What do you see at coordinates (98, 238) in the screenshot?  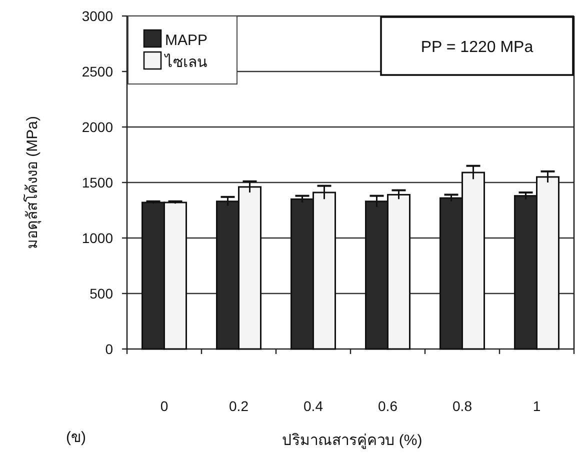 I see `y-tick-label: 1000` at bounding box center [98, 238].